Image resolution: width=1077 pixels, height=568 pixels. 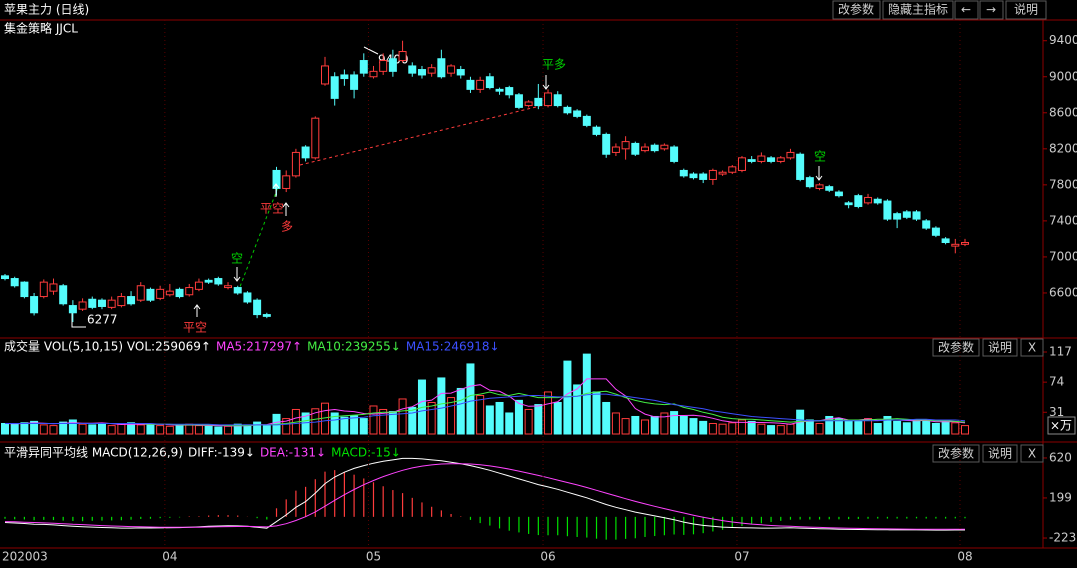 I want to click on strategy-line, so click(x=420, y=135).